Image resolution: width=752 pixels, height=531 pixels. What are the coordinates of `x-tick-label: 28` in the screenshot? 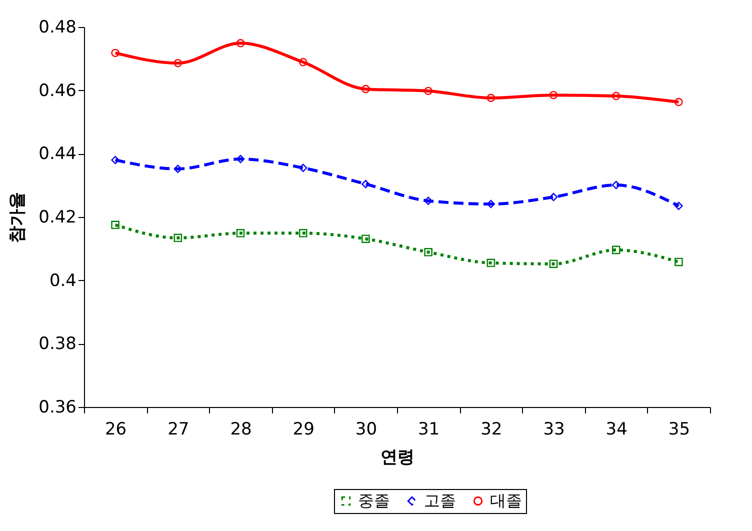 It's located at (241, 430).